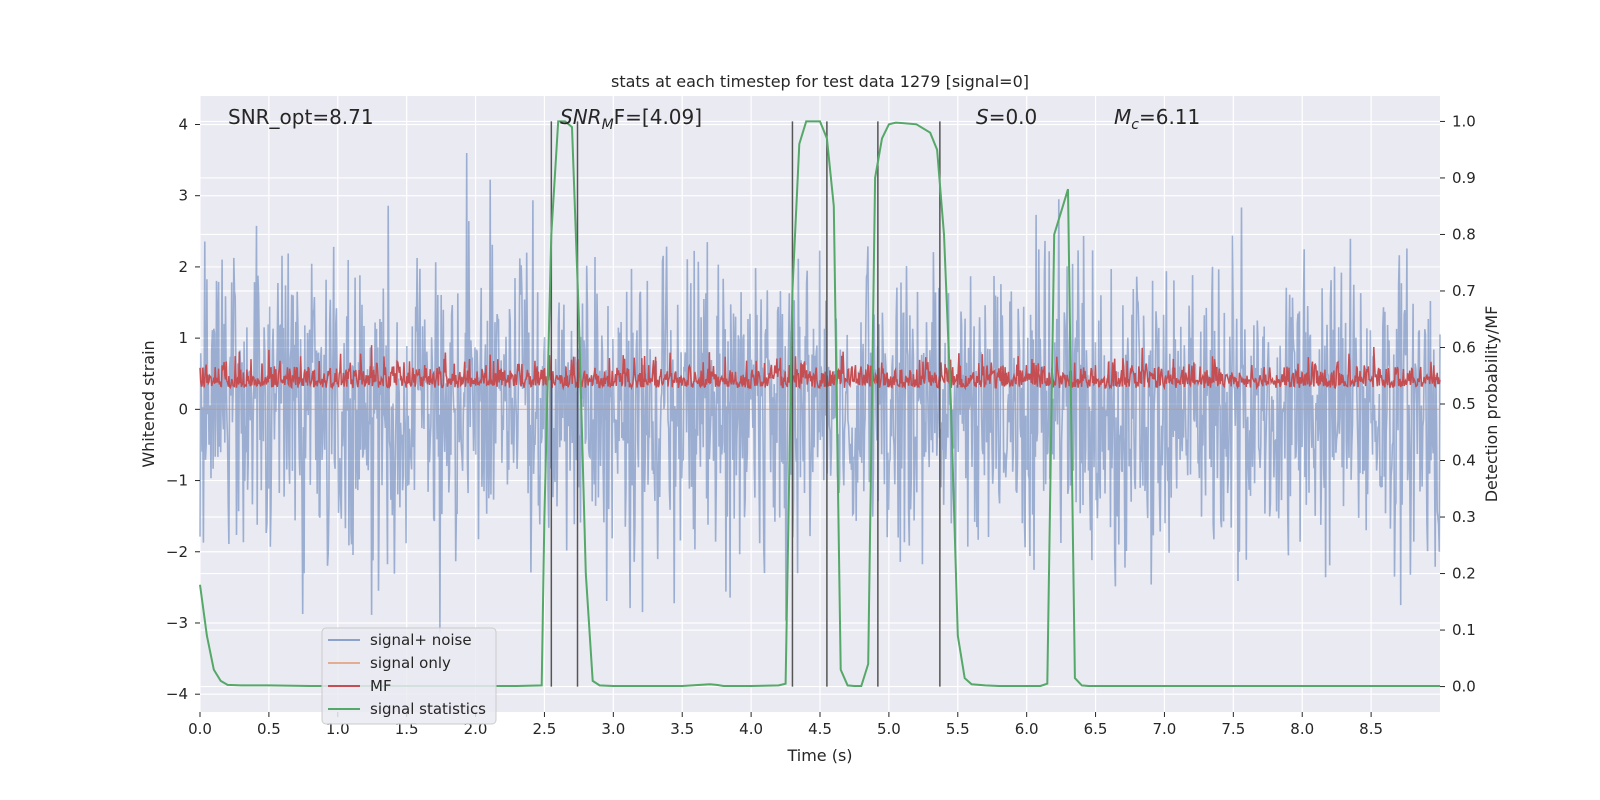 The width and height of the screenshot is (1600, 800). What do you see at coordinates (1464, 687) in the screenshot?
I see `y-tick-label-right: 0.0` at bounding box center [1464, 687].